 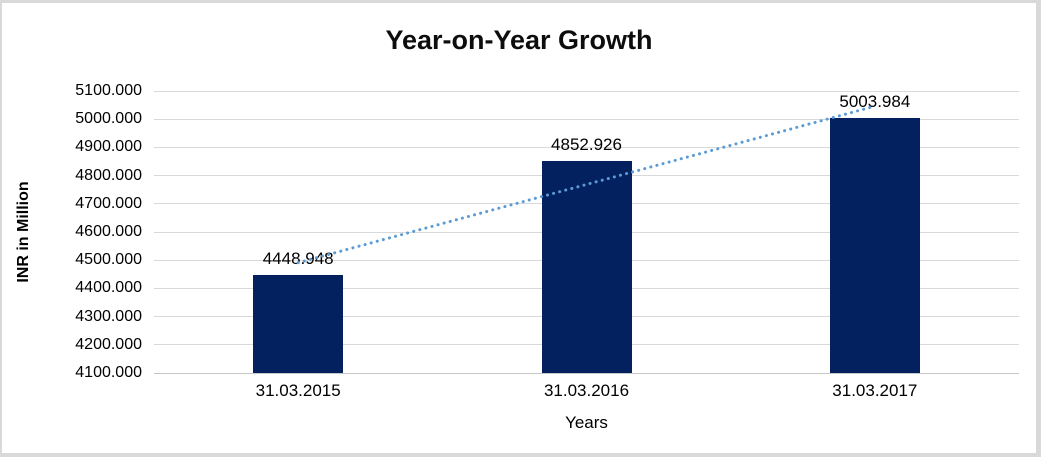 I want to click on y-axis-title: INR in Million, so click(x=23, y=232).